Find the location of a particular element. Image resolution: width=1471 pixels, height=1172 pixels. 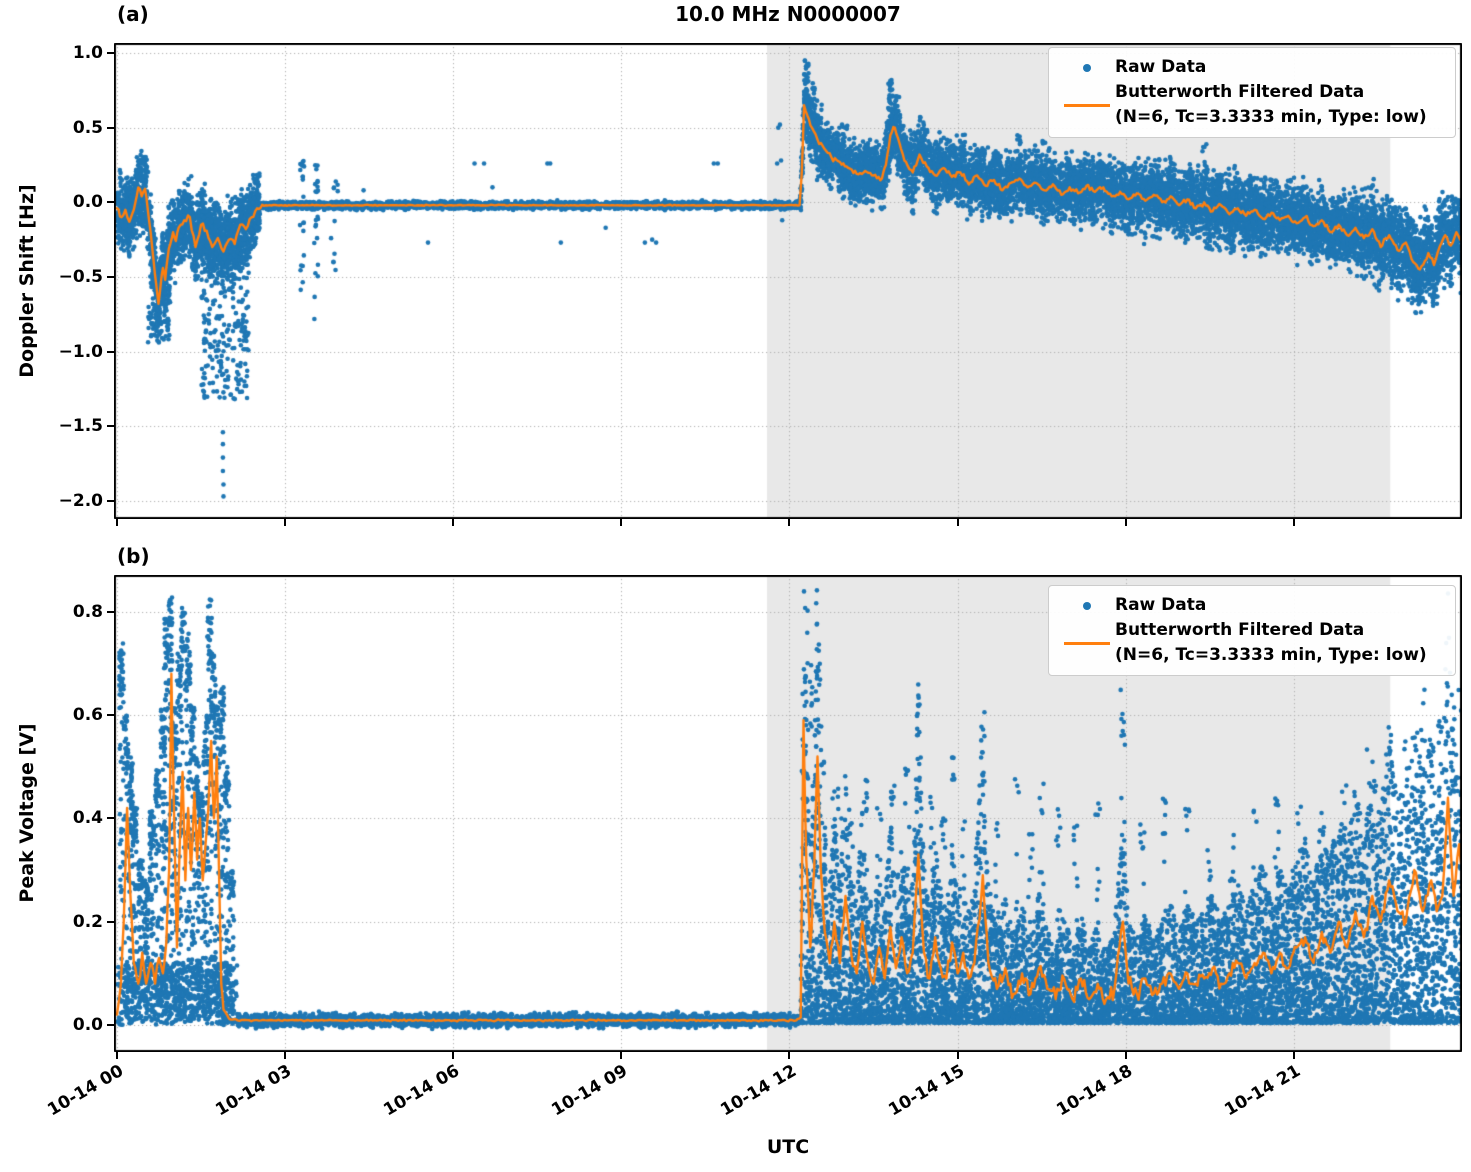

x-tick-label: 10-14 03 is located at coordinates (254, 1091).